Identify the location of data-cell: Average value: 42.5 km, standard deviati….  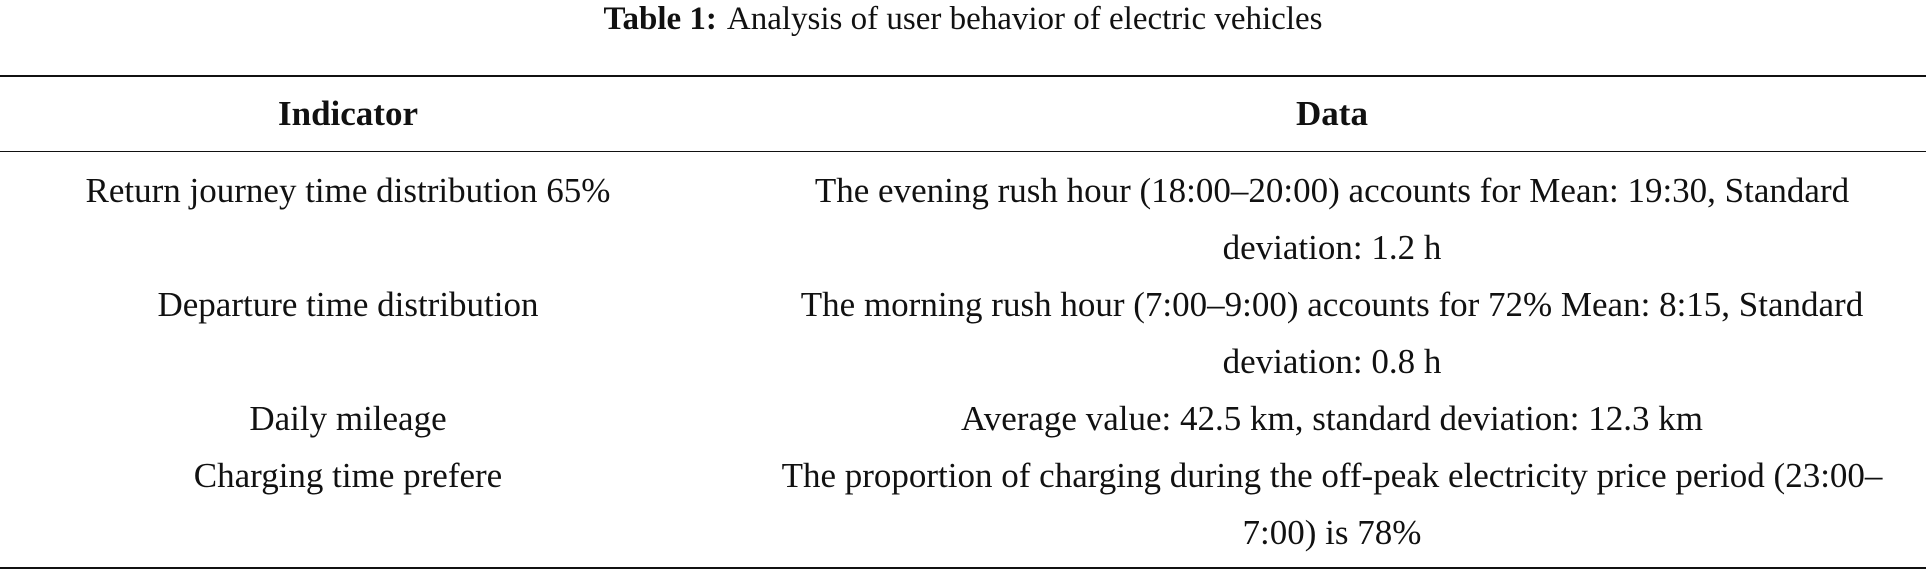
(1332, 418).